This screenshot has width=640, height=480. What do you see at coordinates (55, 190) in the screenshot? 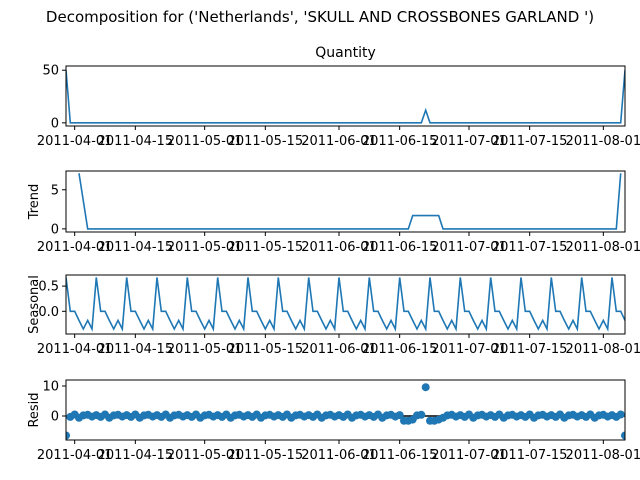
I see `y-tick-label: 5` at bounding box center [55, 190].